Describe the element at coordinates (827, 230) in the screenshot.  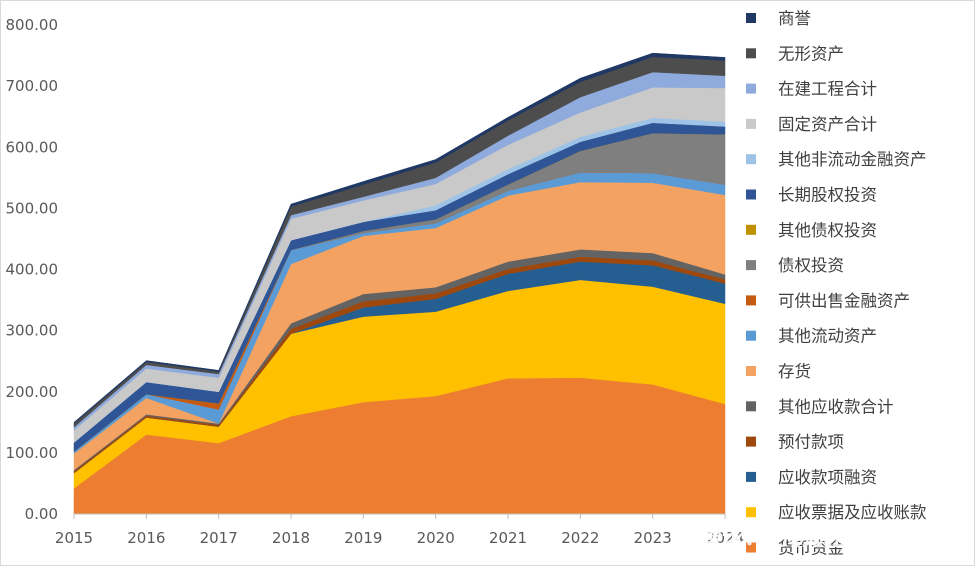
I see `legend-label: 其他债权投资` at that location.